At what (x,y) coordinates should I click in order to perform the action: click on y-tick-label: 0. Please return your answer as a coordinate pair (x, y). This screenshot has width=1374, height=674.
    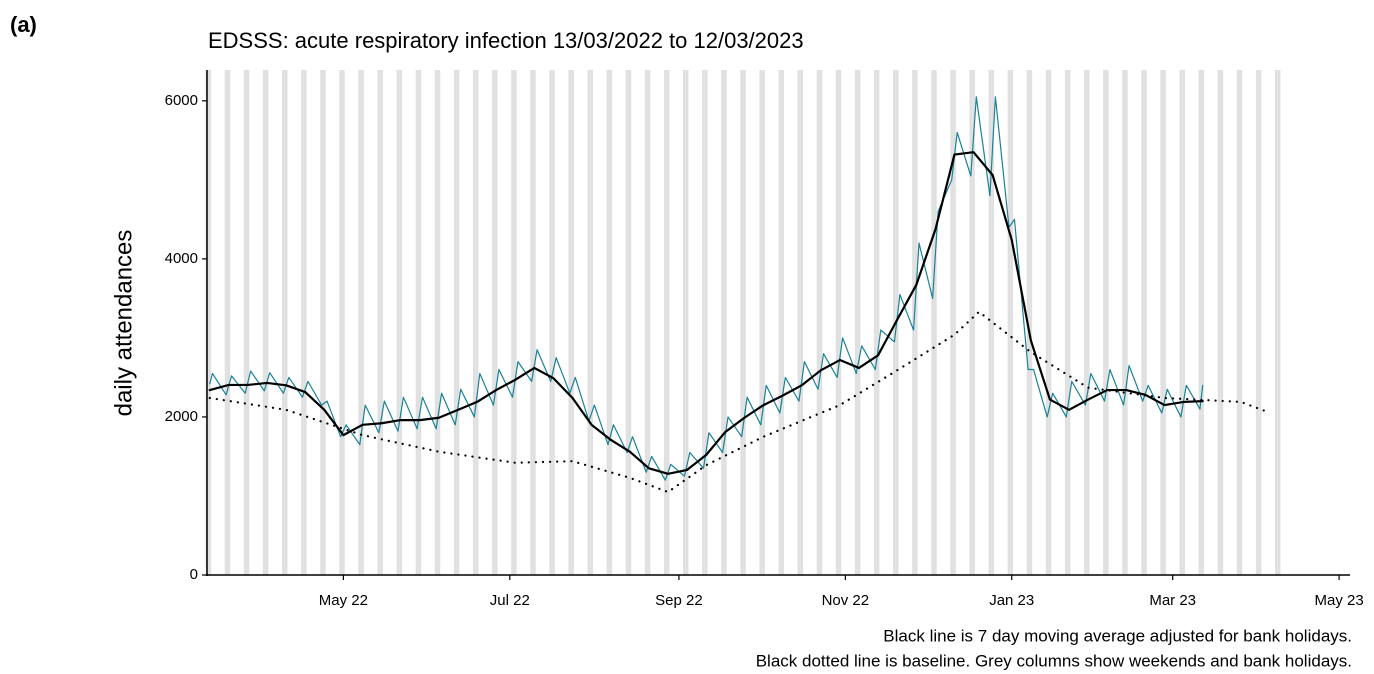
    Looking at the image, I should click on (194, 574).